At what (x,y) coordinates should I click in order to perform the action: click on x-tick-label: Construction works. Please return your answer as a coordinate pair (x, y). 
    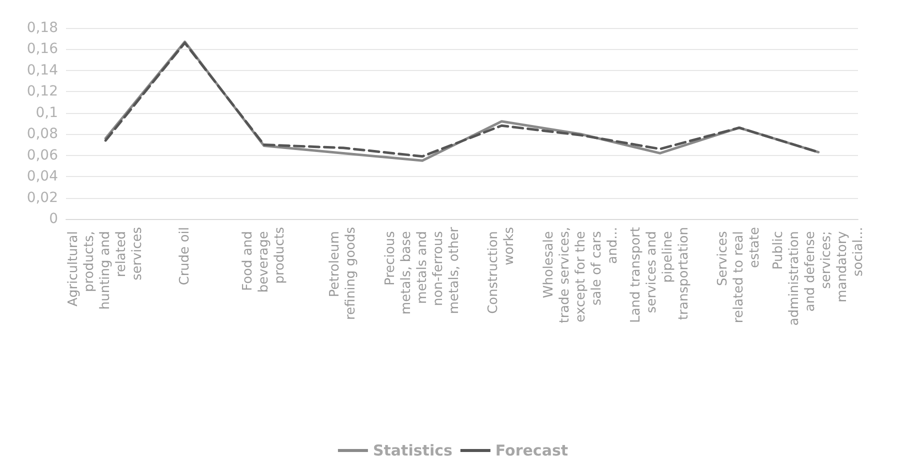
    Looking at the image, I should click on (502, 270).